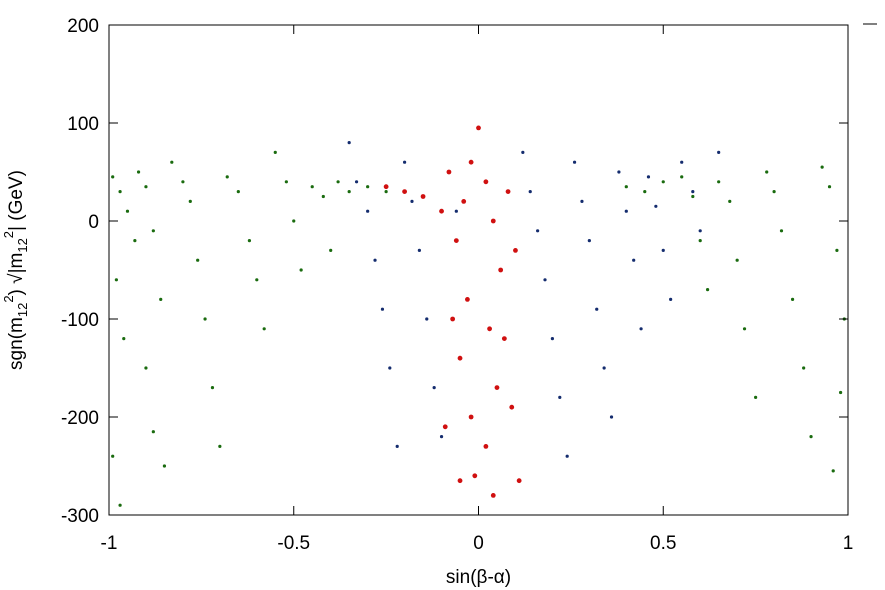  Describe the element at coordinates (93, 222) in the screenshot. I see `y-tick-label: 0` at that location.